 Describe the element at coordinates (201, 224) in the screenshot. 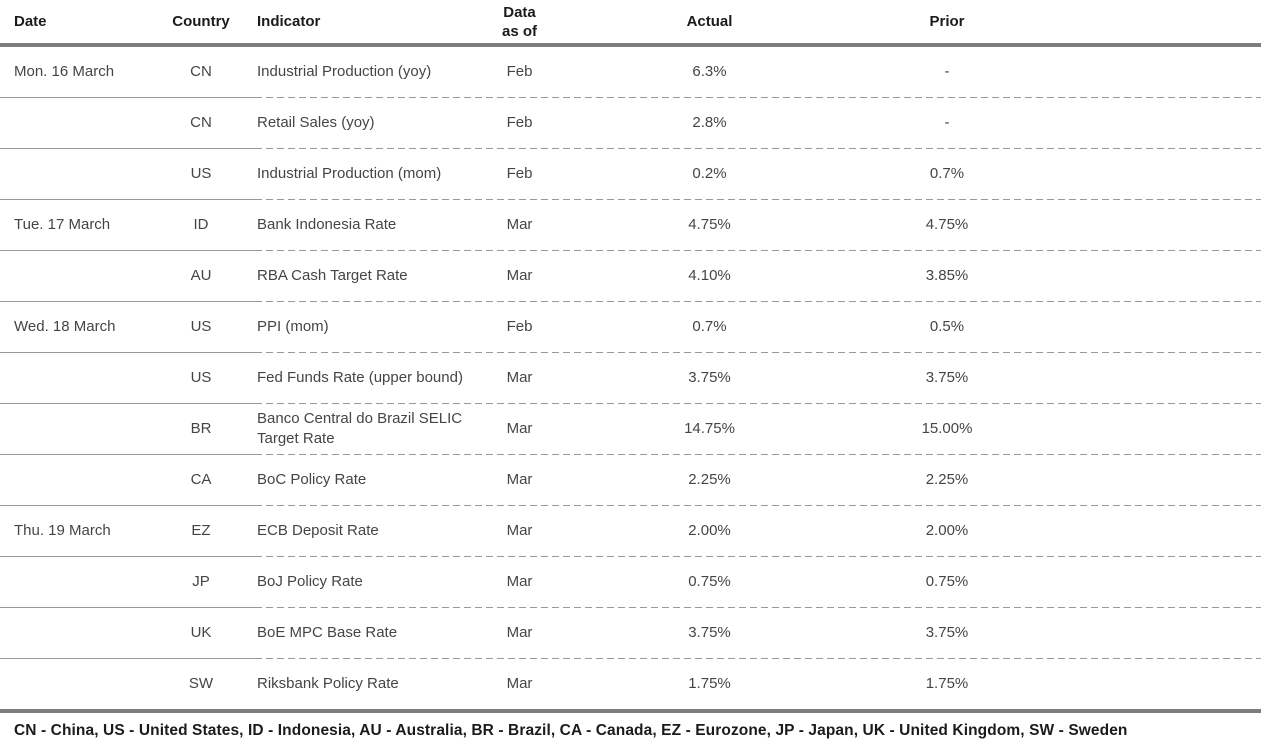

I see `country-cell: ID` at that location.